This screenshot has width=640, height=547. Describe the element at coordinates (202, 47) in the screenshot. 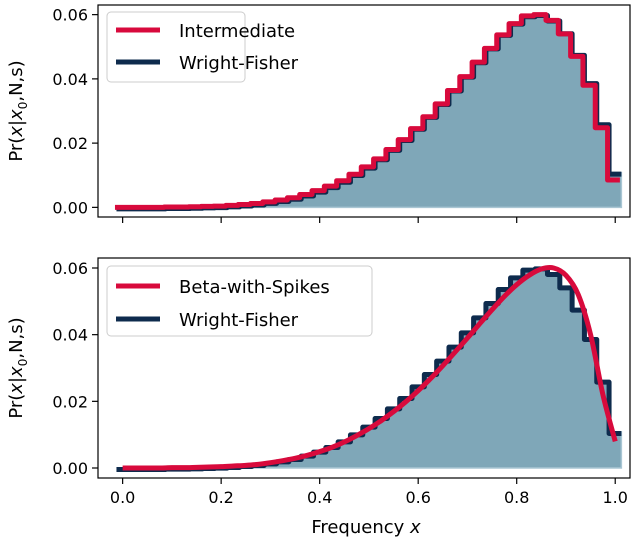

I see `top-legend: Intermediate Wright-Fisher` at that location.